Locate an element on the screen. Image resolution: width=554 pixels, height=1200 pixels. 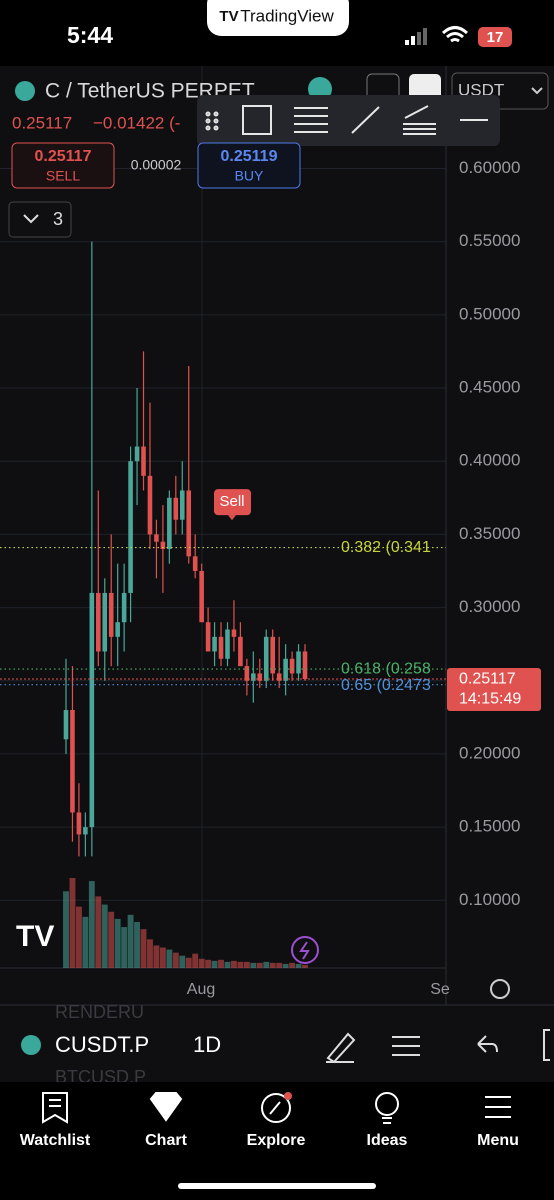
settings-button is located at coordinates (500, 989).